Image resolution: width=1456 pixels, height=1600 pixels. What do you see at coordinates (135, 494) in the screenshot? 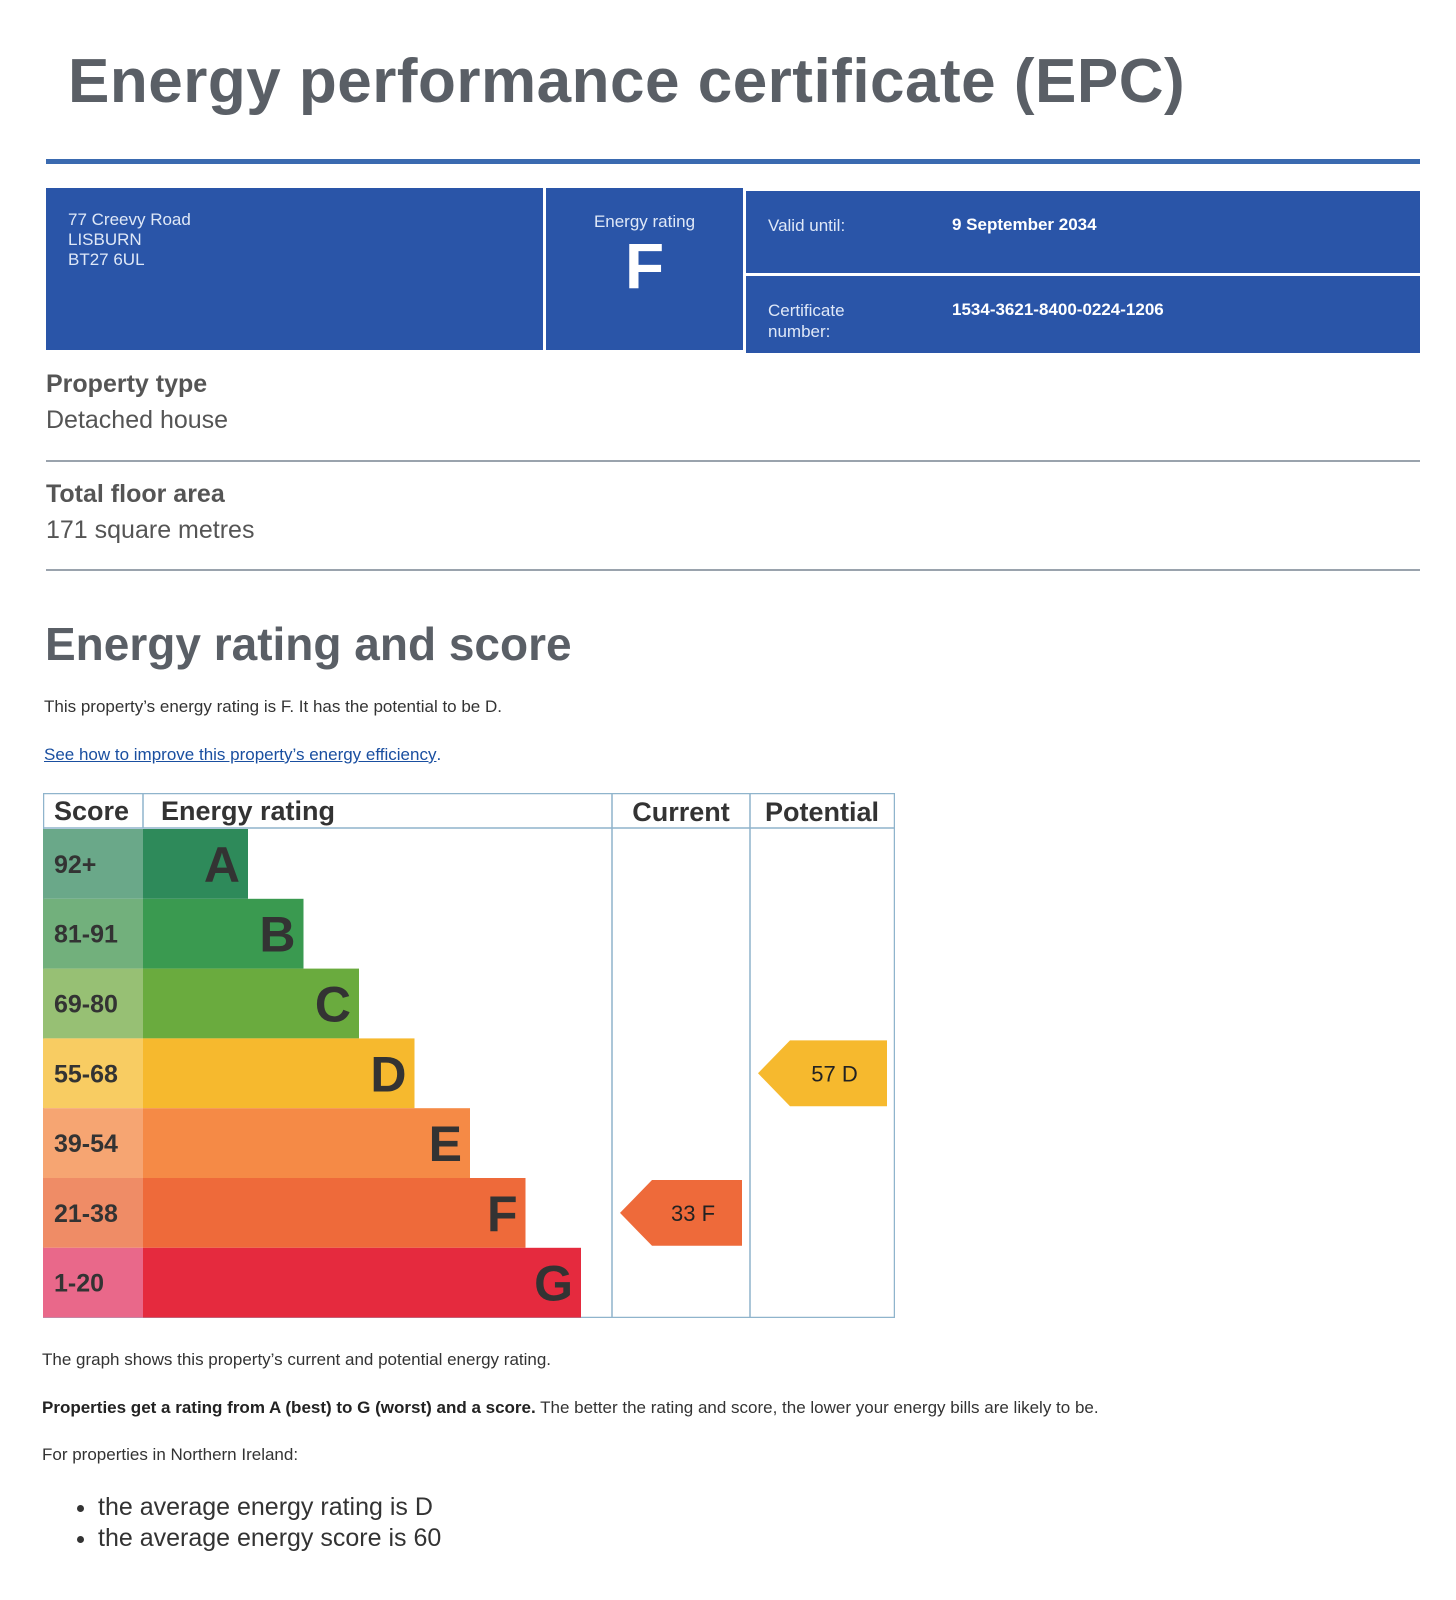
I see `floor-area-label: Total floor area` at bounding box center [135, 494].